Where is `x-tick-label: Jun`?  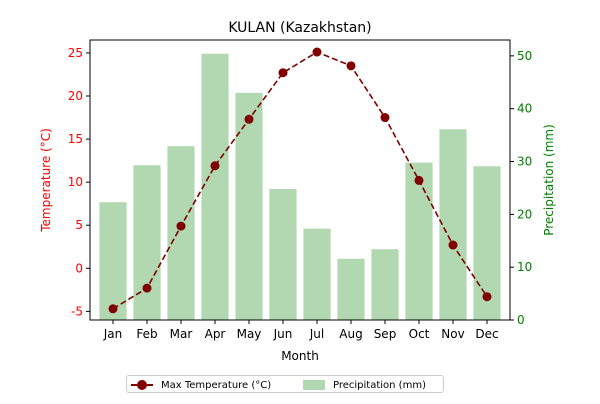 x-tick-label: Jun is located at coordinates (283, 334).